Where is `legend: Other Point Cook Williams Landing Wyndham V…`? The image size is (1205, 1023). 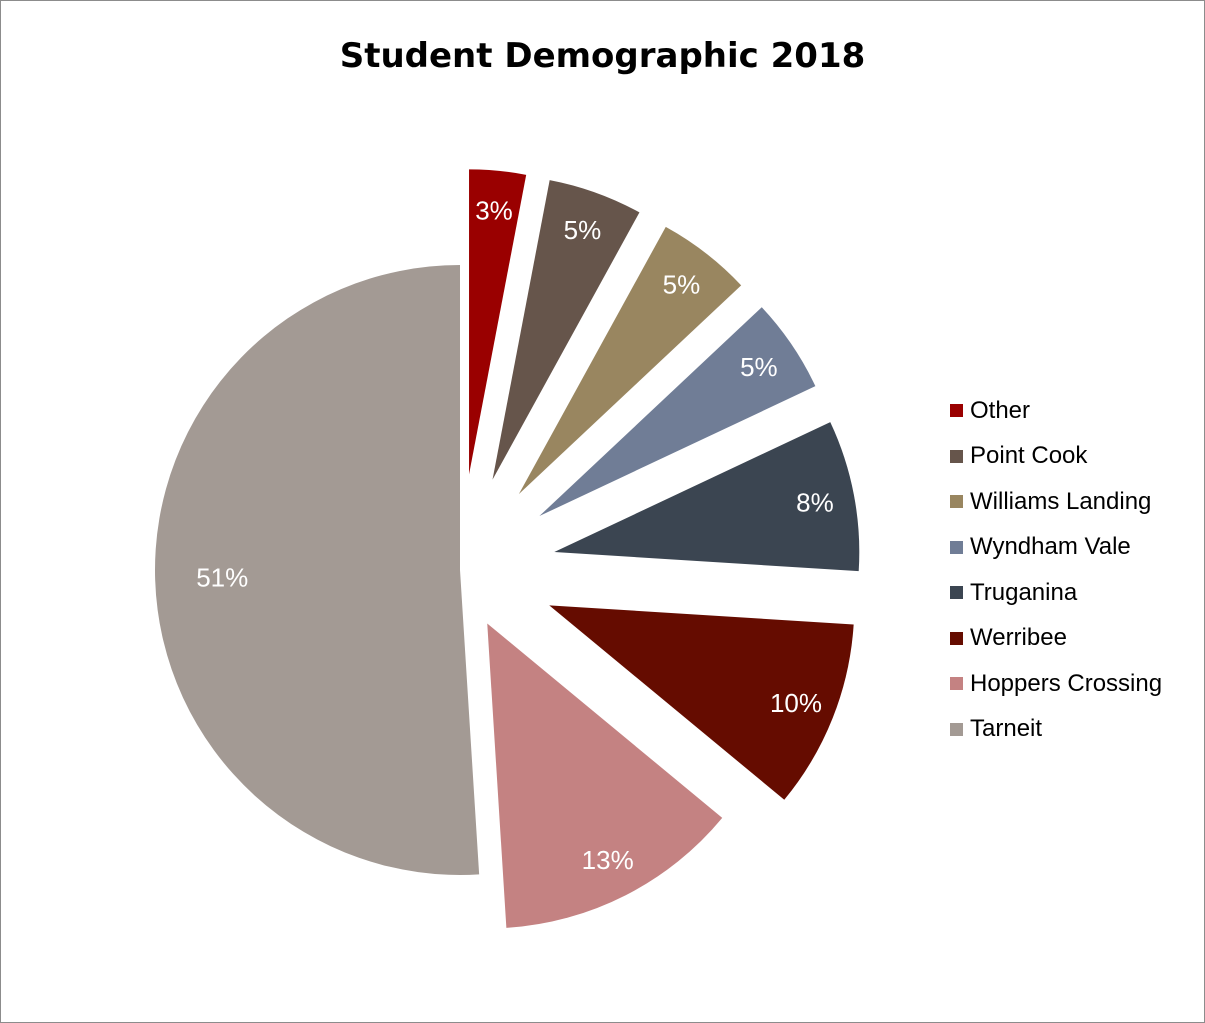
legend: Other Point Cook Williams Landing Wyndham V… is located at coordinates (1056, 570).